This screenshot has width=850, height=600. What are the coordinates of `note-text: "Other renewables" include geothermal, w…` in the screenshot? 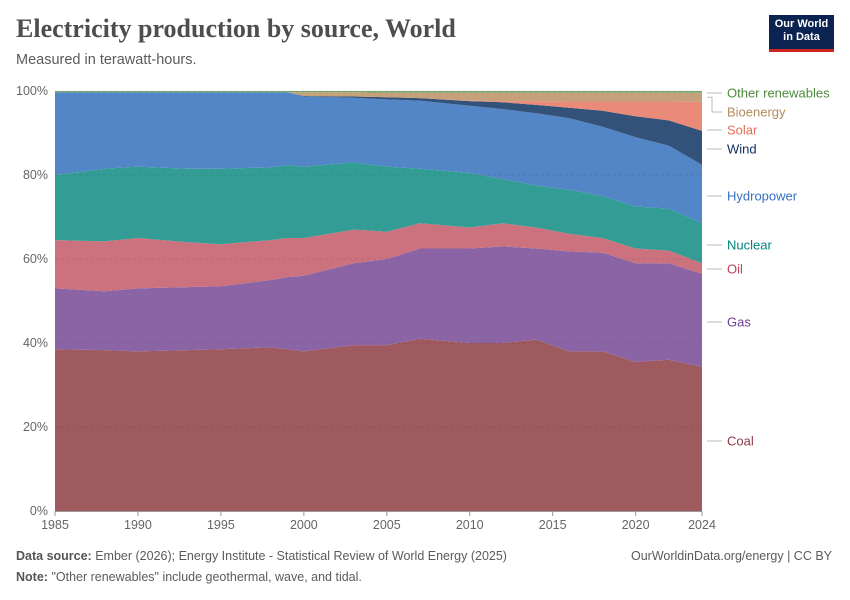 It's located at (206, 577).